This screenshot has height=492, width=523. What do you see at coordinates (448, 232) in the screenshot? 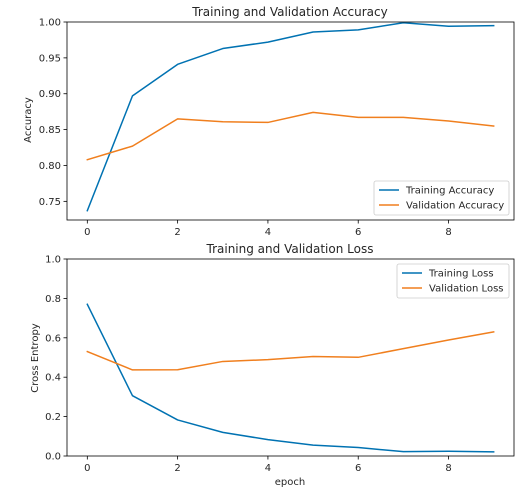
I see `accuracy-x-tick-label: 8` at bounding box center [448, 232].